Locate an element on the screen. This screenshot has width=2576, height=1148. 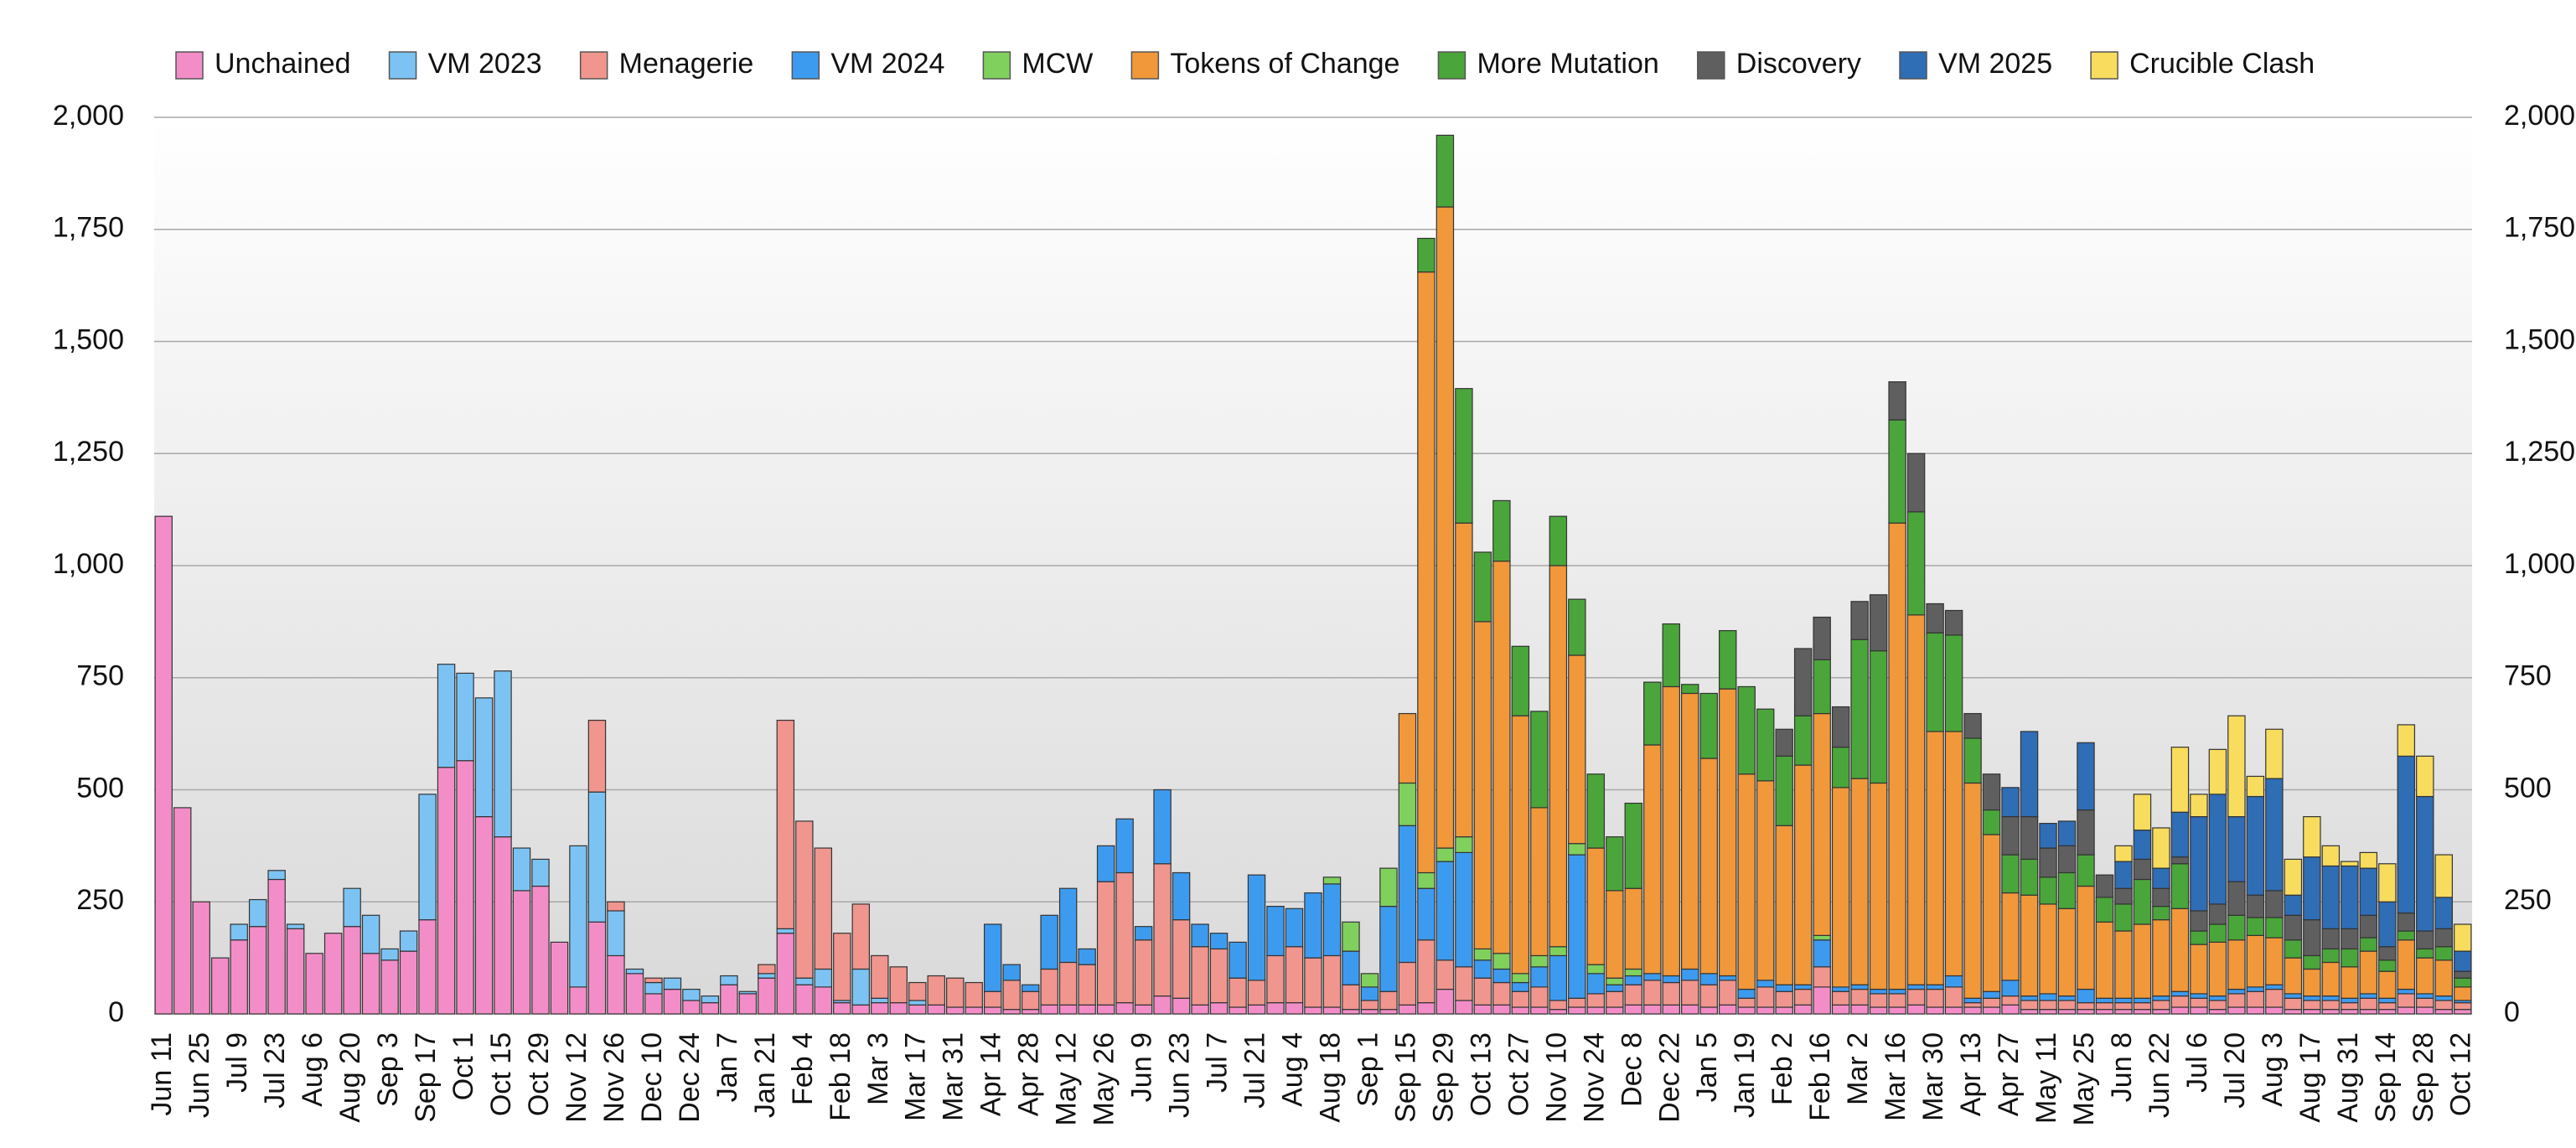
x-tick-label: Mar 30 is located at coordinates (1933, 1077).